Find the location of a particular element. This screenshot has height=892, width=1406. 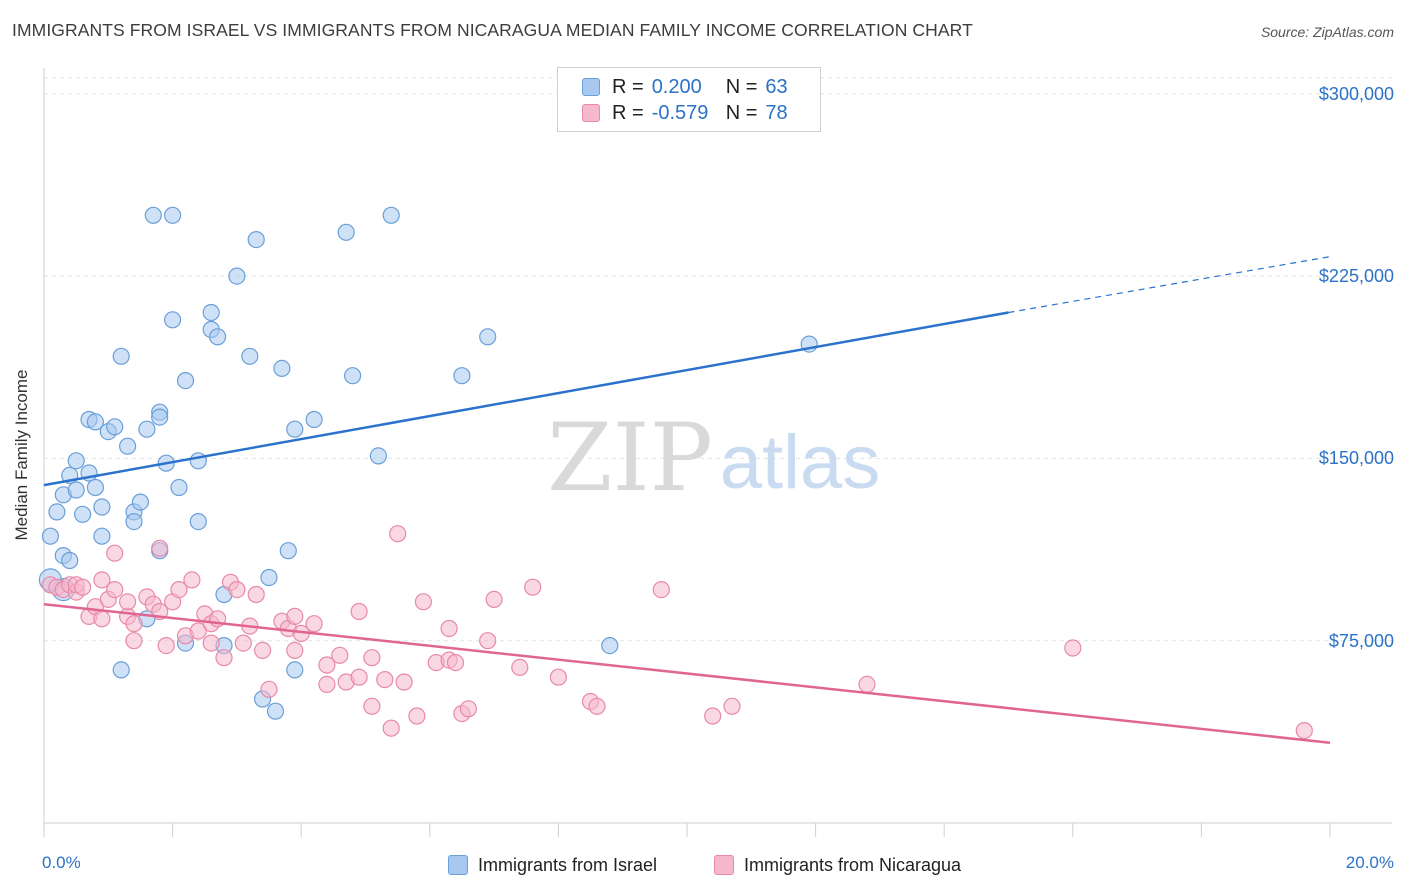

nicaragua-n-label: N = is located at coordinates (741, 112).